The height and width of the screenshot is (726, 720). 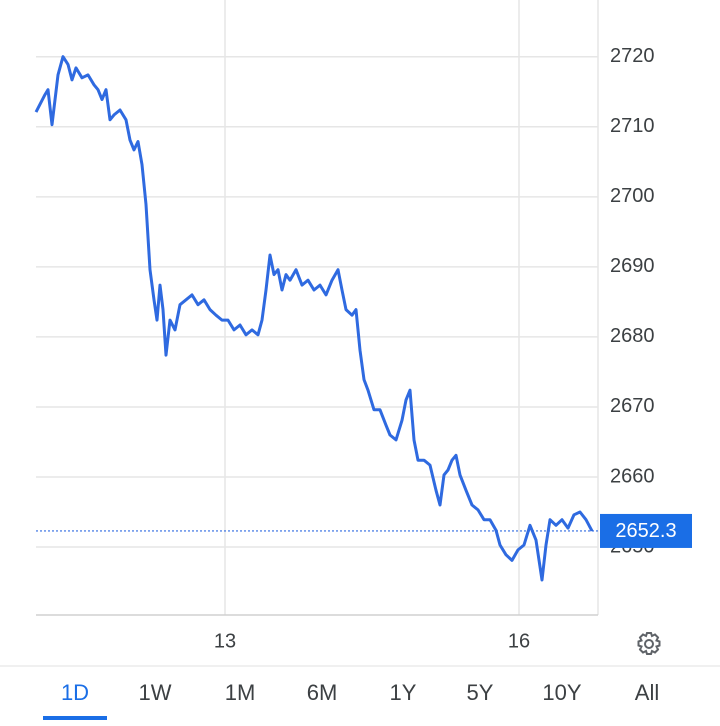 What do you see at coordinates (403, 692) in the screenshot?
I see `range-button: 1Y` at bounding box center [403, 692].